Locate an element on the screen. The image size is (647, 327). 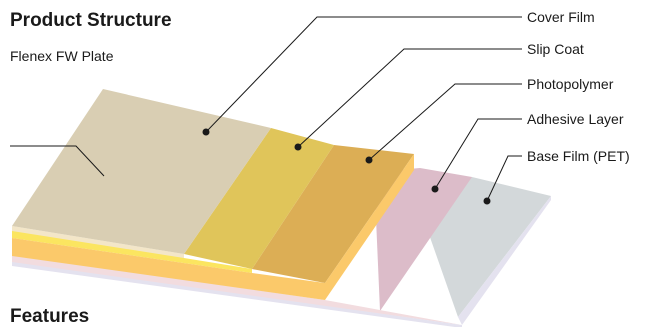
cover-film-marker is located at coordinates (206, 132).